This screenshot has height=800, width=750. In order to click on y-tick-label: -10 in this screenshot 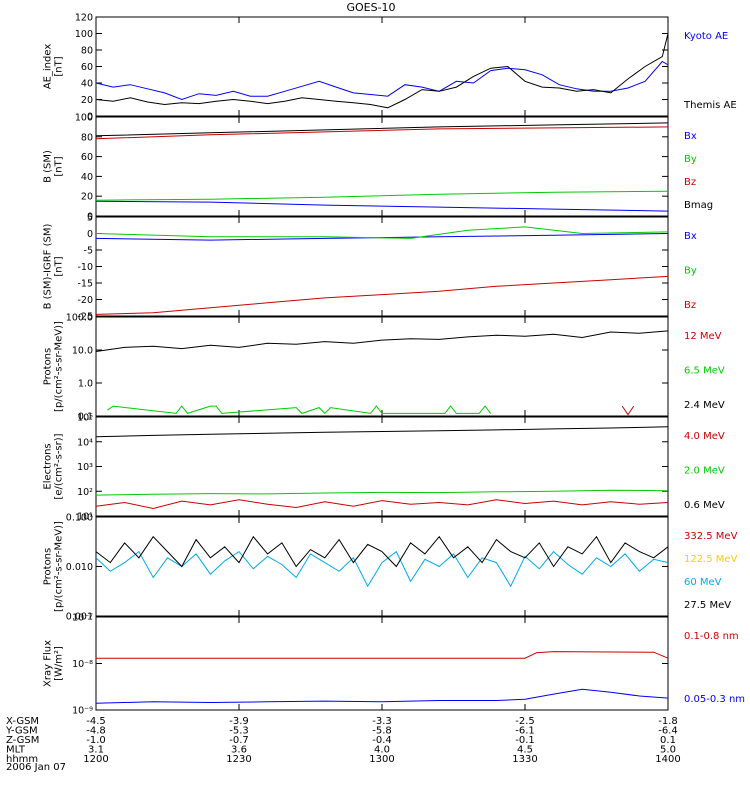, I will do `click(85, 267)`.